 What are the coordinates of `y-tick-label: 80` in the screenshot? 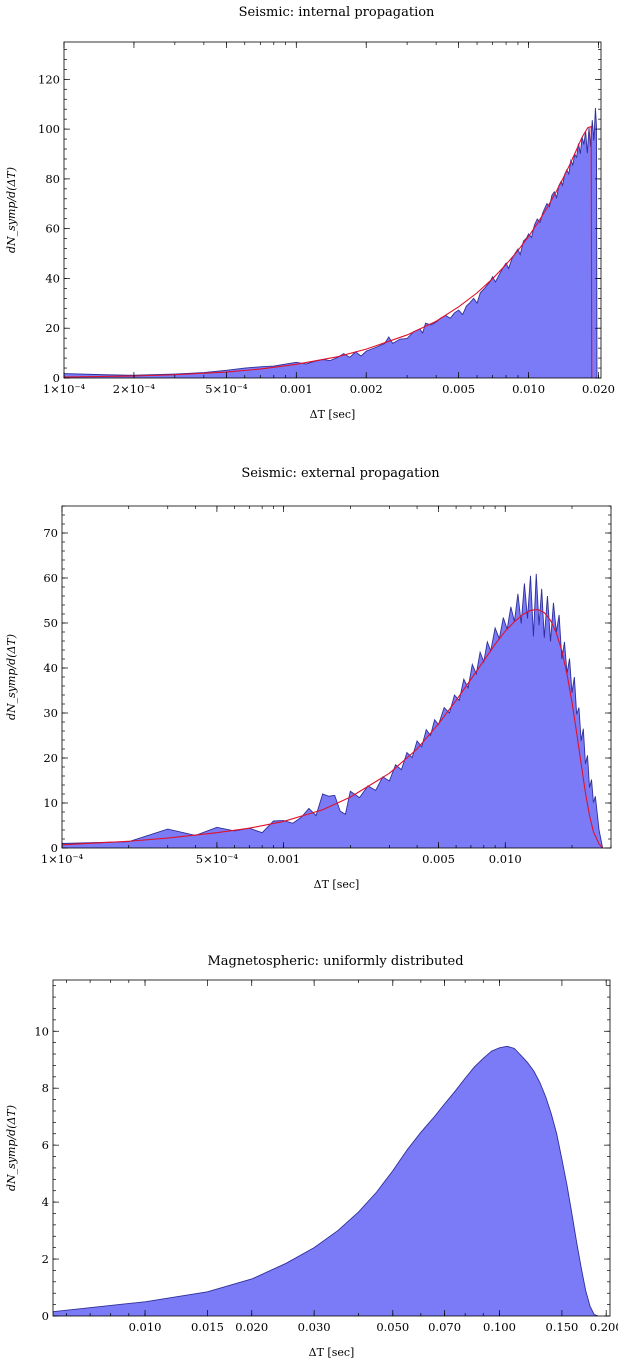 It's located at (52, 179).